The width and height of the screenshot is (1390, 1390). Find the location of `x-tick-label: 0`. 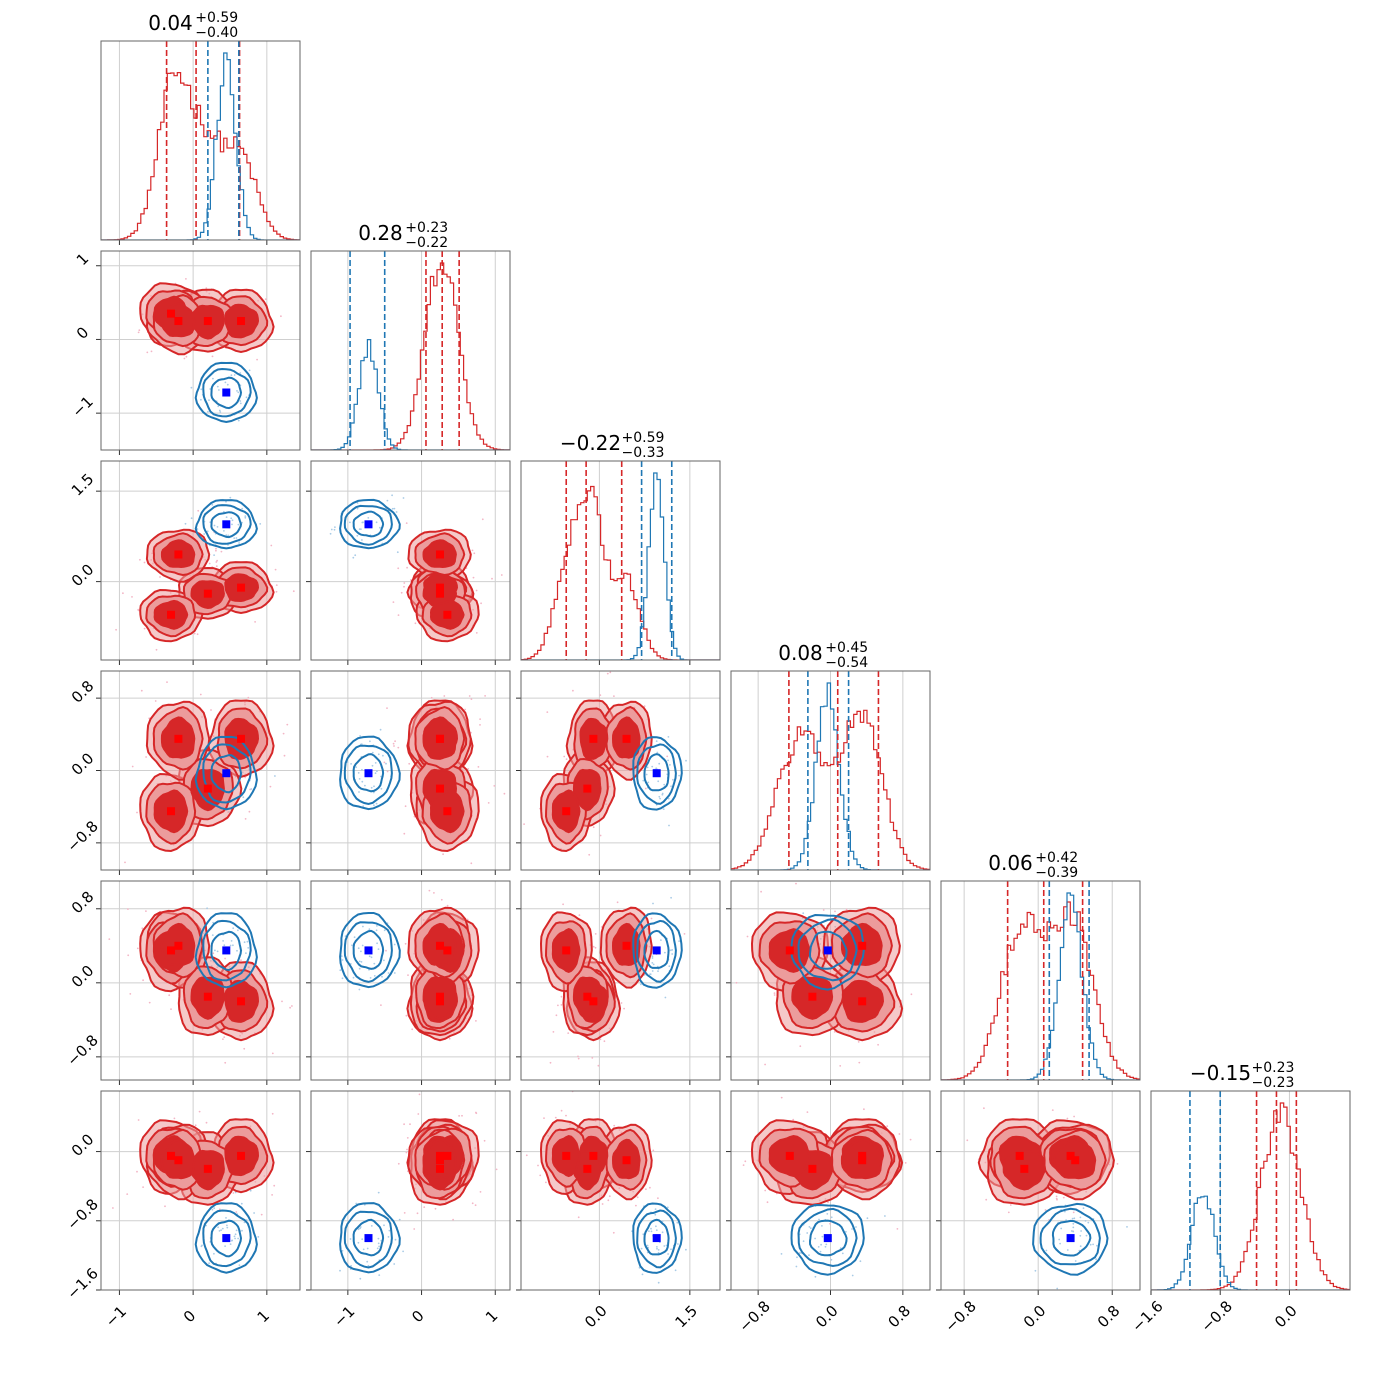

x-tick-label: 0 is located at coordinates (189, 1316).